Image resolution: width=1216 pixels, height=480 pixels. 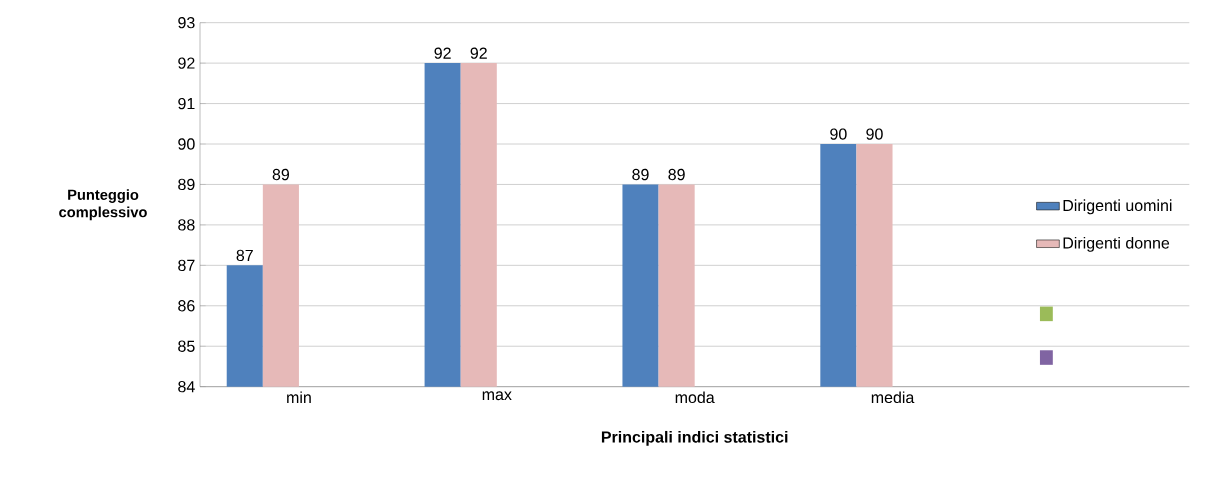 I want to click on y-tick-label: 90, so click(x=186, y=144).